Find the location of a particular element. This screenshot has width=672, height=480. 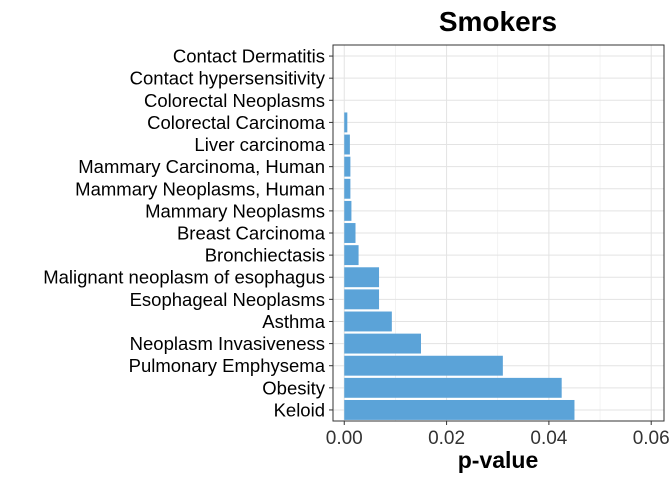

y-tick-label: Contact hypersensitivity is located at coordinates (228, 78).